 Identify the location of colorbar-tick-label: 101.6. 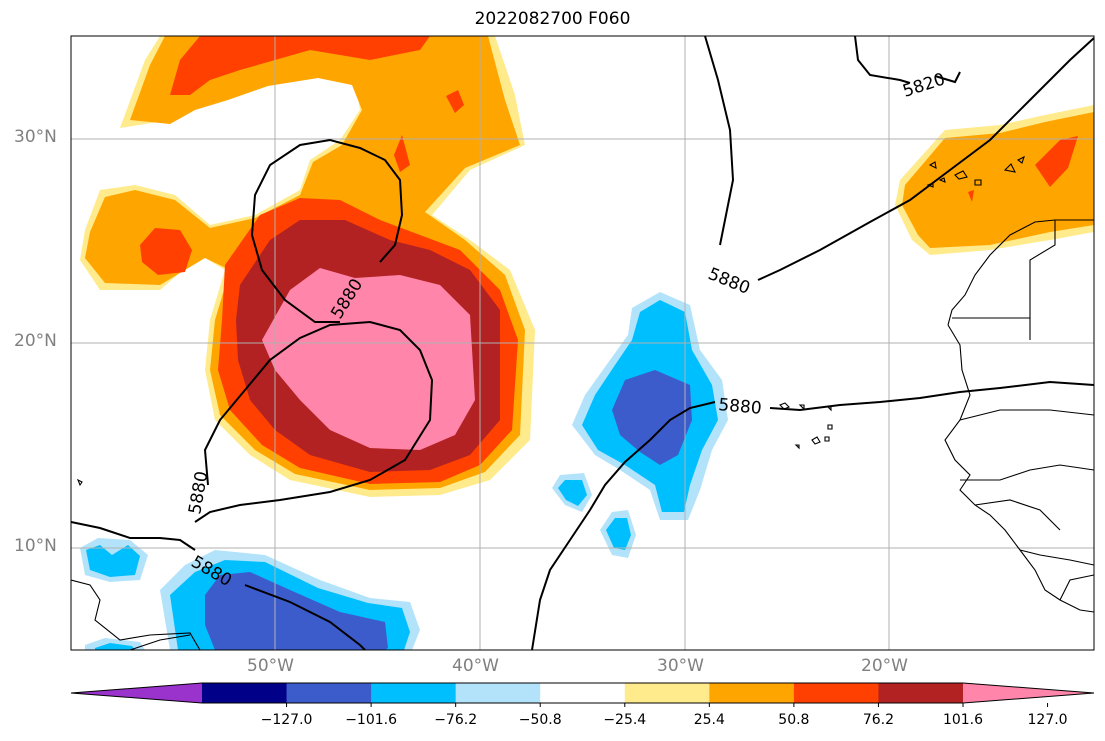
(963, 720).